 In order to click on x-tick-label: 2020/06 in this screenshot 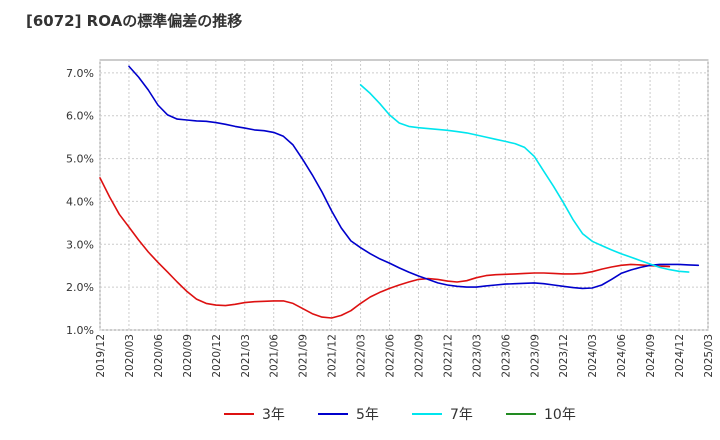, I will do `click(159, 356)`.